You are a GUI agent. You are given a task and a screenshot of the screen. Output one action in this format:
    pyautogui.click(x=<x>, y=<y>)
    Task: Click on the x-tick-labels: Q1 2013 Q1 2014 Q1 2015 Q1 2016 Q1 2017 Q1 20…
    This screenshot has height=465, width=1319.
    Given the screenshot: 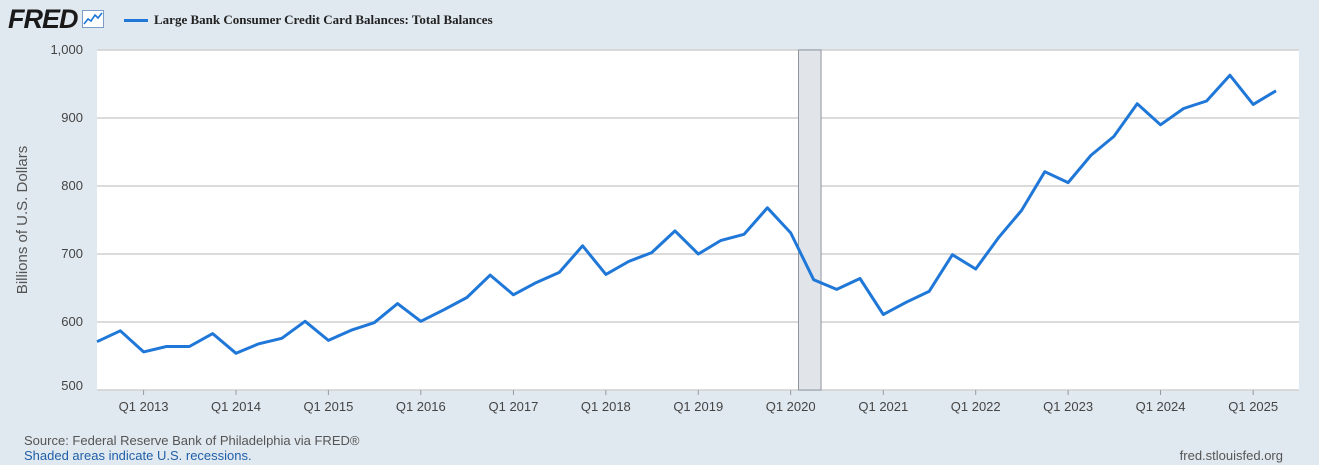 What is the action you would take?
    pyautogui.click(x=698, y=402)
    